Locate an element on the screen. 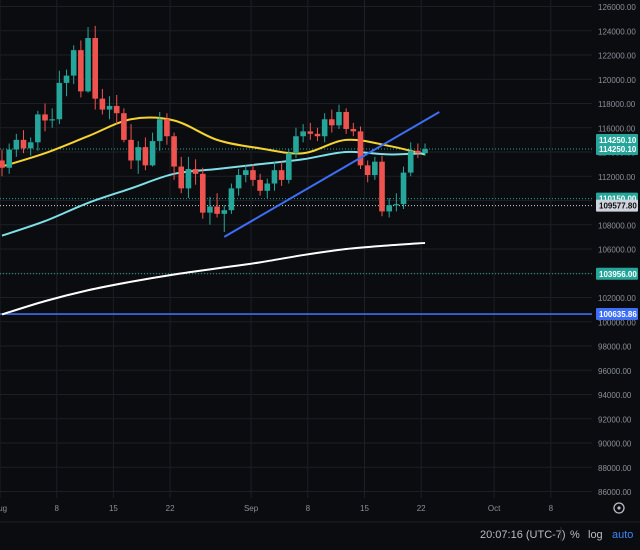 This screenshot has width=640, height=550. time-axis: Aug 8 15 22 Sep 8 15 22 Oct 8 is located at coordinates (296, 510).